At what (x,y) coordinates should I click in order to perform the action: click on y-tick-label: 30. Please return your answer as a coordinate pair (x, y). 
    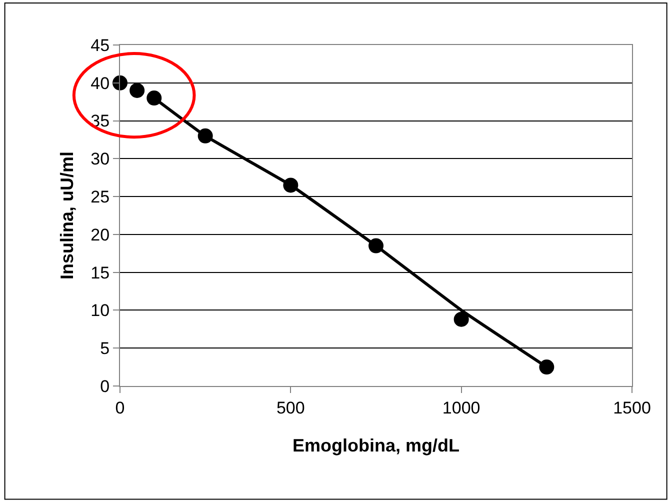
    Looking at the image, I should click on (100, 159).